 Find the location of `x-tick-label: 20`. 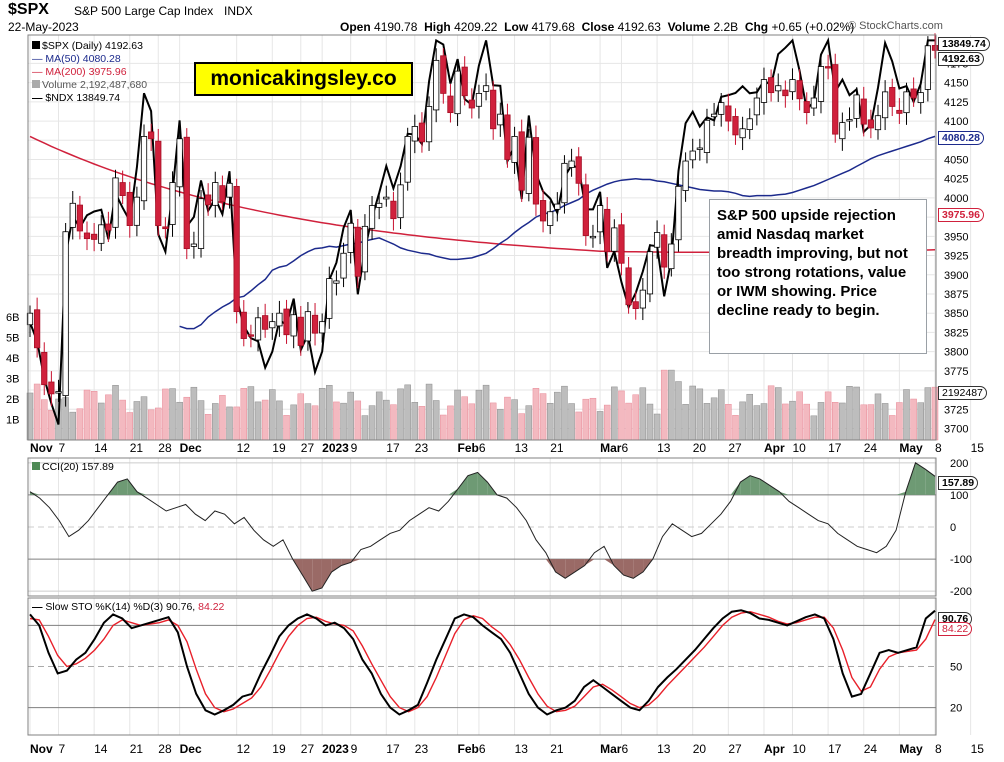

x-tick-label: 20 is located at coordinates (700, 448).